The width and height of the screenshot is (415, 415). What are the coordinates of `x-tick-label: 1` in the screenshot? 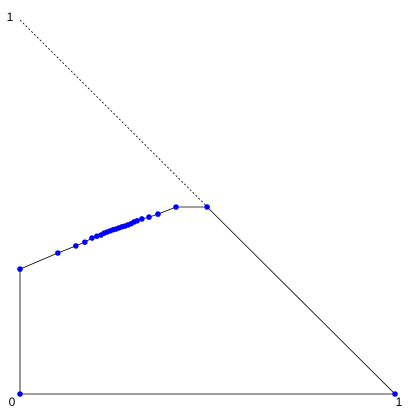 It's located at (399, 402).